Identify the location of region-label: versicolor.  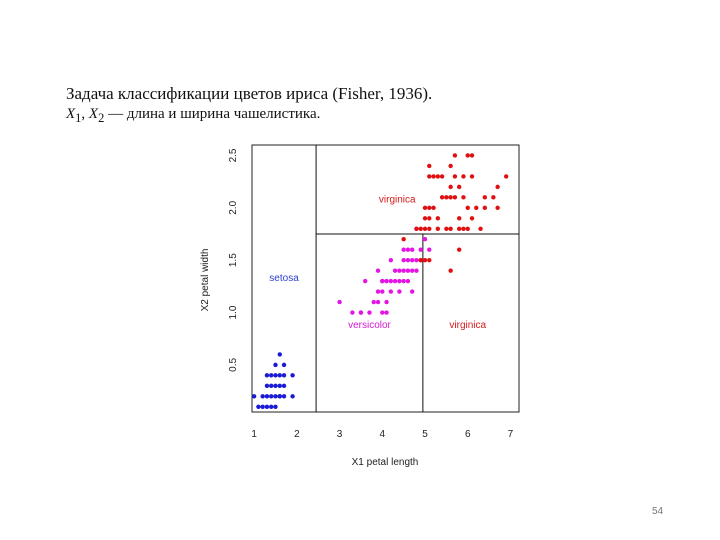
(369, 325).